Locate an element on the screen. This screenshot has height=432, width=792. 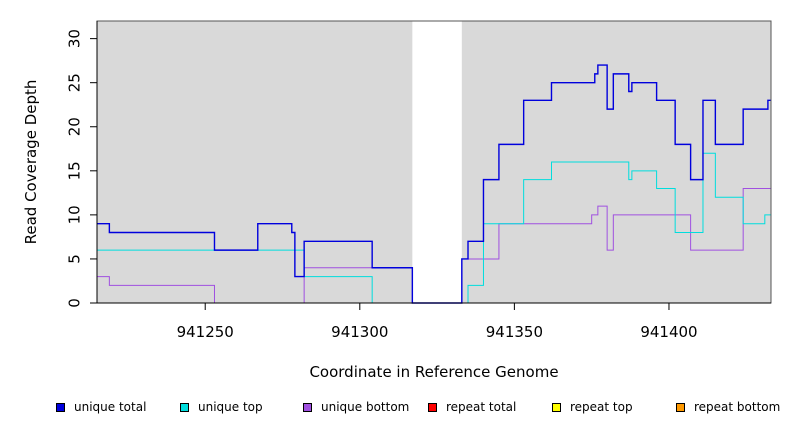
y-tick-label: 15 is located at coordinates (75, 170).